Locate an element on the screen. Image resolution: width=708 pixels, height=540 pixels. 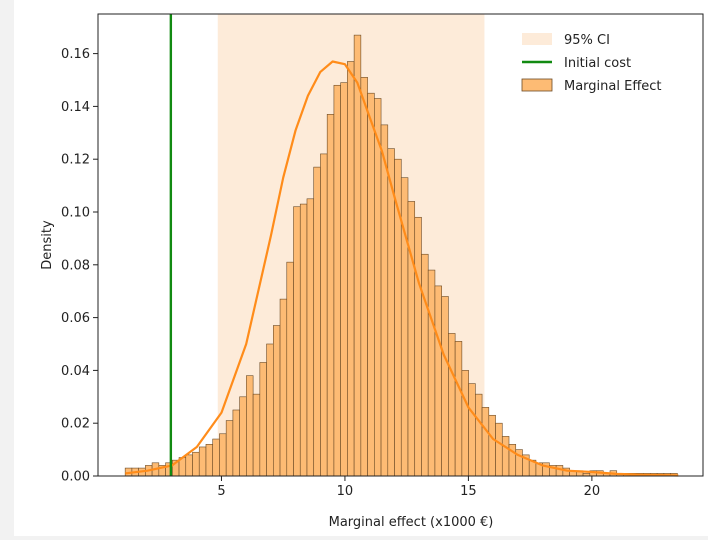
legend-label: 95% CI is located at coordinates (587, 40).